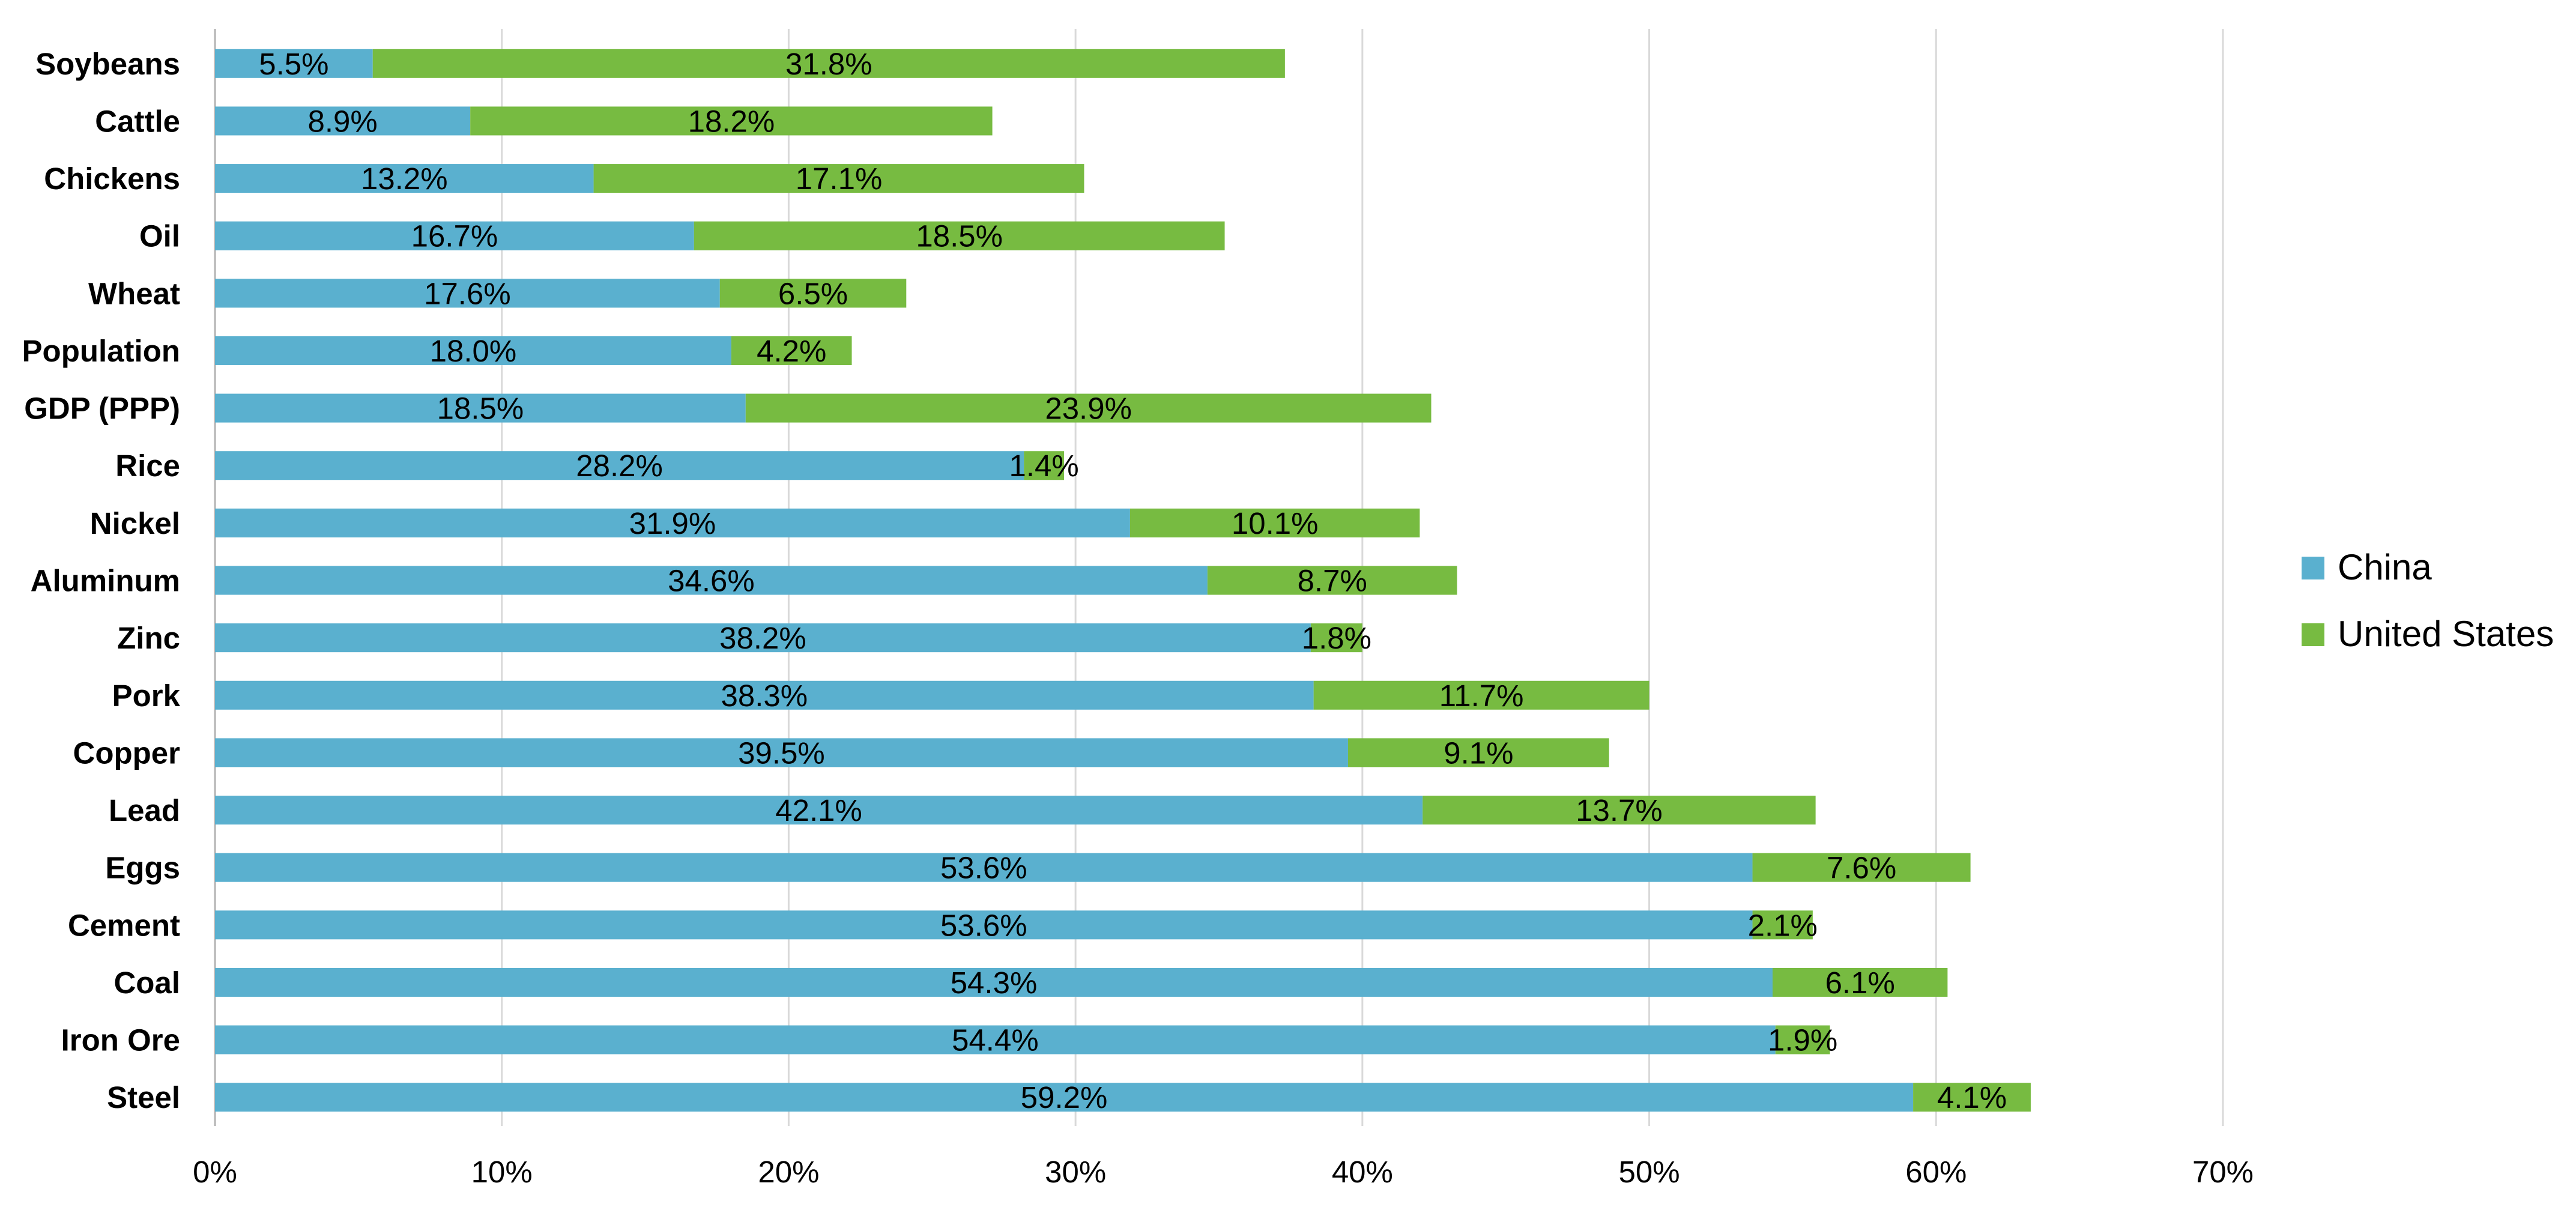  I want to click on bar-united-states-population, so click(791, 350).